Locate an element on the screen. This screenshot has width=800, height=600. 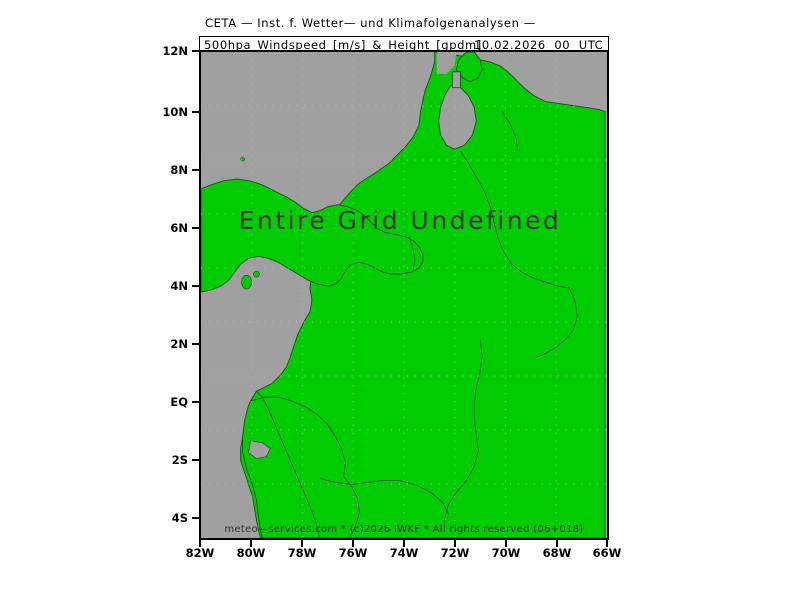
border-colombia-ecuador is located at coordinates (298, 436).